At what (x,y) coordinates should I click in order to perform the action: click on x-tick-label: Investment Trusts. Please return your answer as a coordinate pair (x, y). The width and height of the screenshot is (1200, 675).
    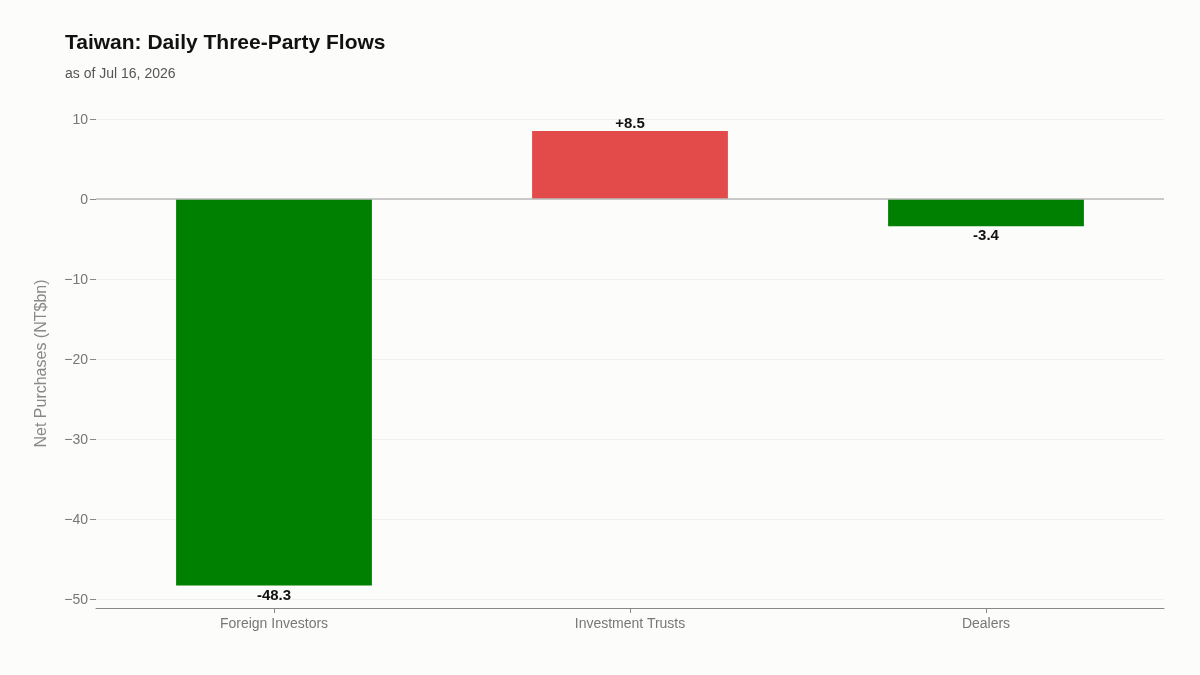
    Looking at the image, I should click on (630, 623).